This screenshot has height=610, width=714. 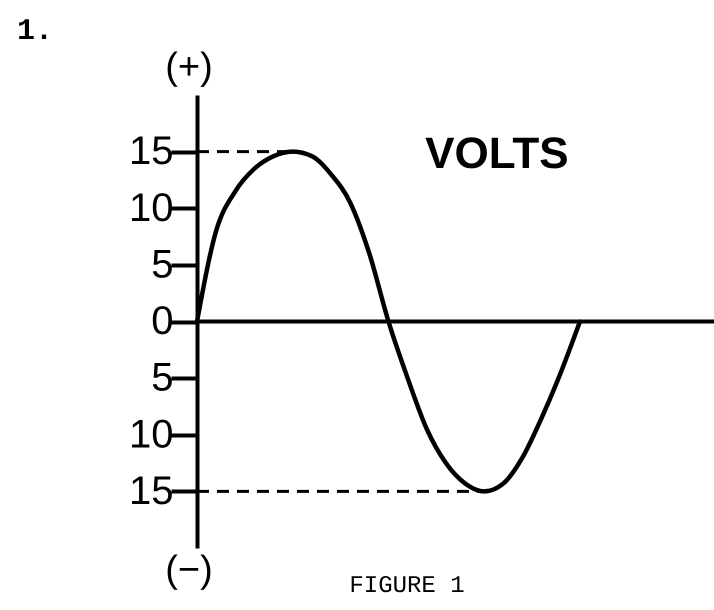 I want to click on chart-title: 1., so click(x=35, y=32).